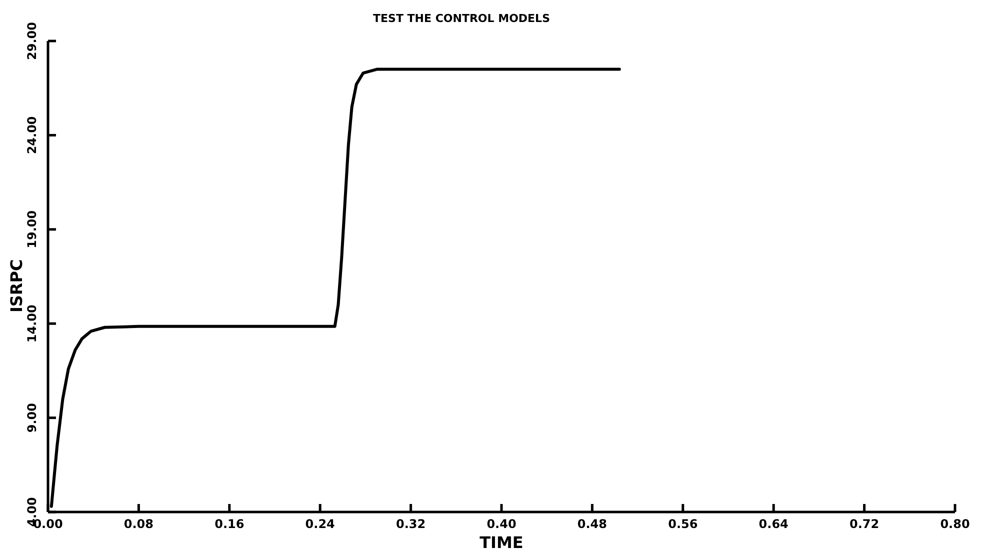 The width and height of the screenshot is (986, 554). Describe the element at coordinates (32, 41) in the screenshot. I see `y-tick-label: 29.00` at that location.